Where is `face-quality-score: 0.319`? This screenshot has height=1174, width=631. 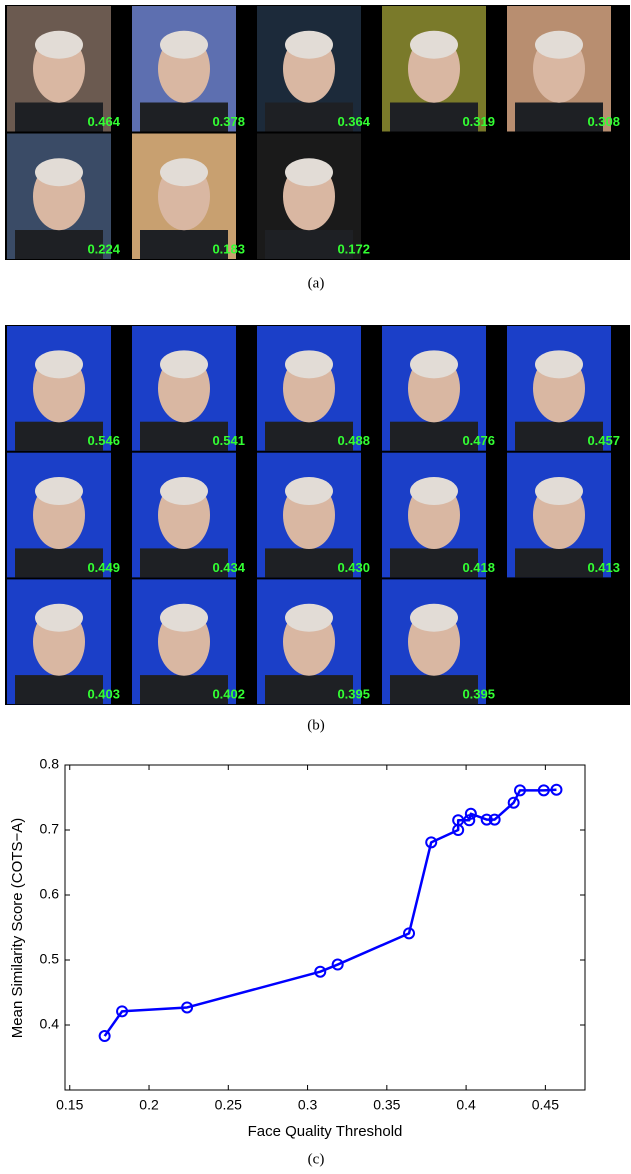
face-quality-score: 0.319 is located at coordinates (478, 121).